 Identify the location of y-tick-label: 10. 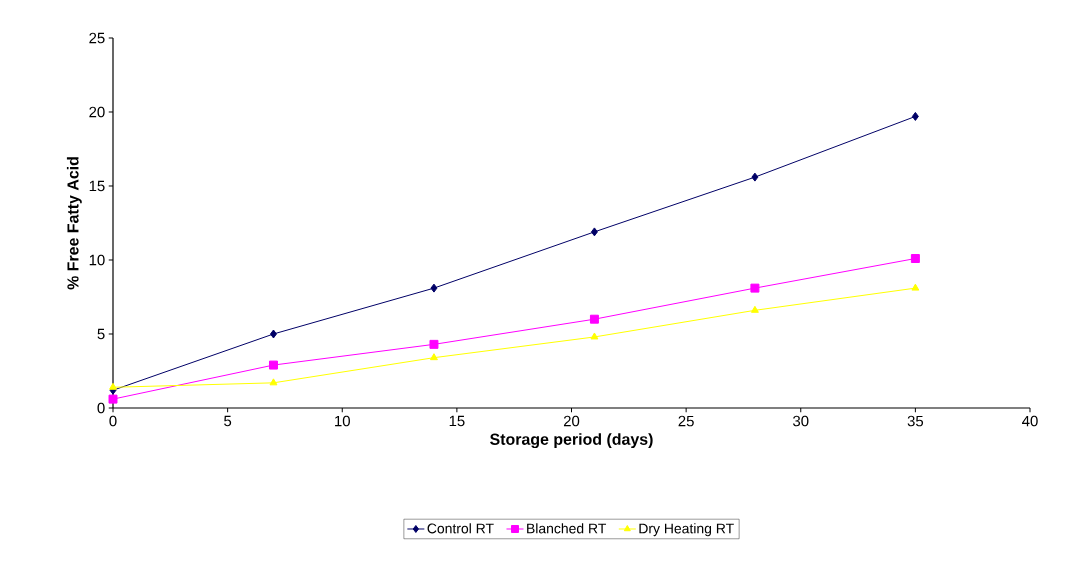
(97, 260).